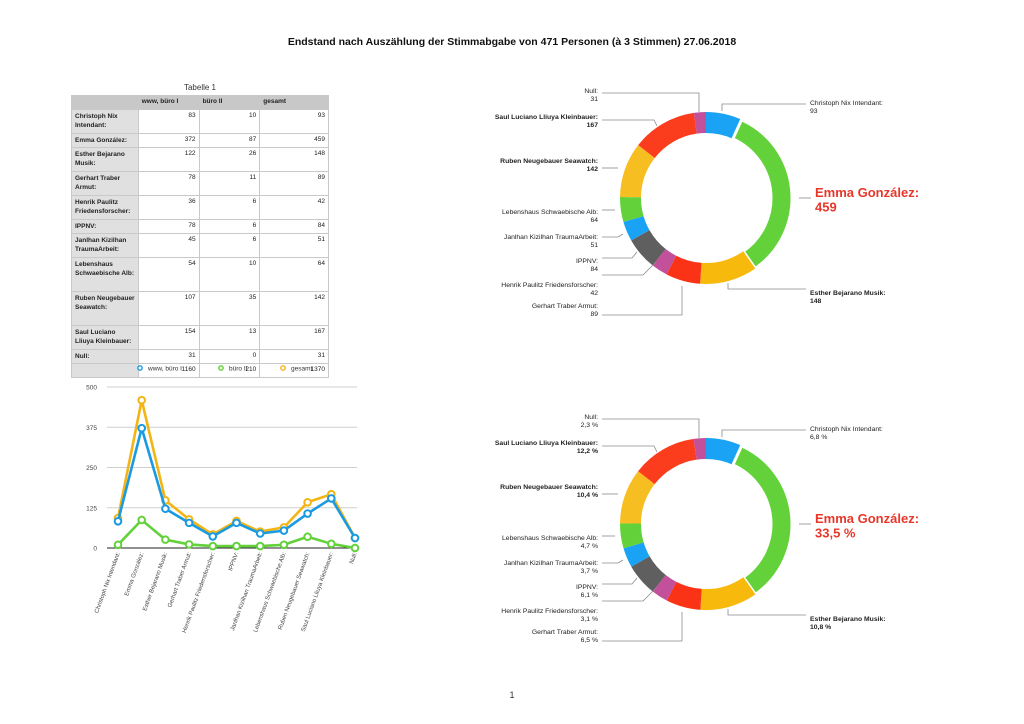 This screenshot has width=1024, height=724. I want to click on slice-value: 6,1 %, so click(589, 595).